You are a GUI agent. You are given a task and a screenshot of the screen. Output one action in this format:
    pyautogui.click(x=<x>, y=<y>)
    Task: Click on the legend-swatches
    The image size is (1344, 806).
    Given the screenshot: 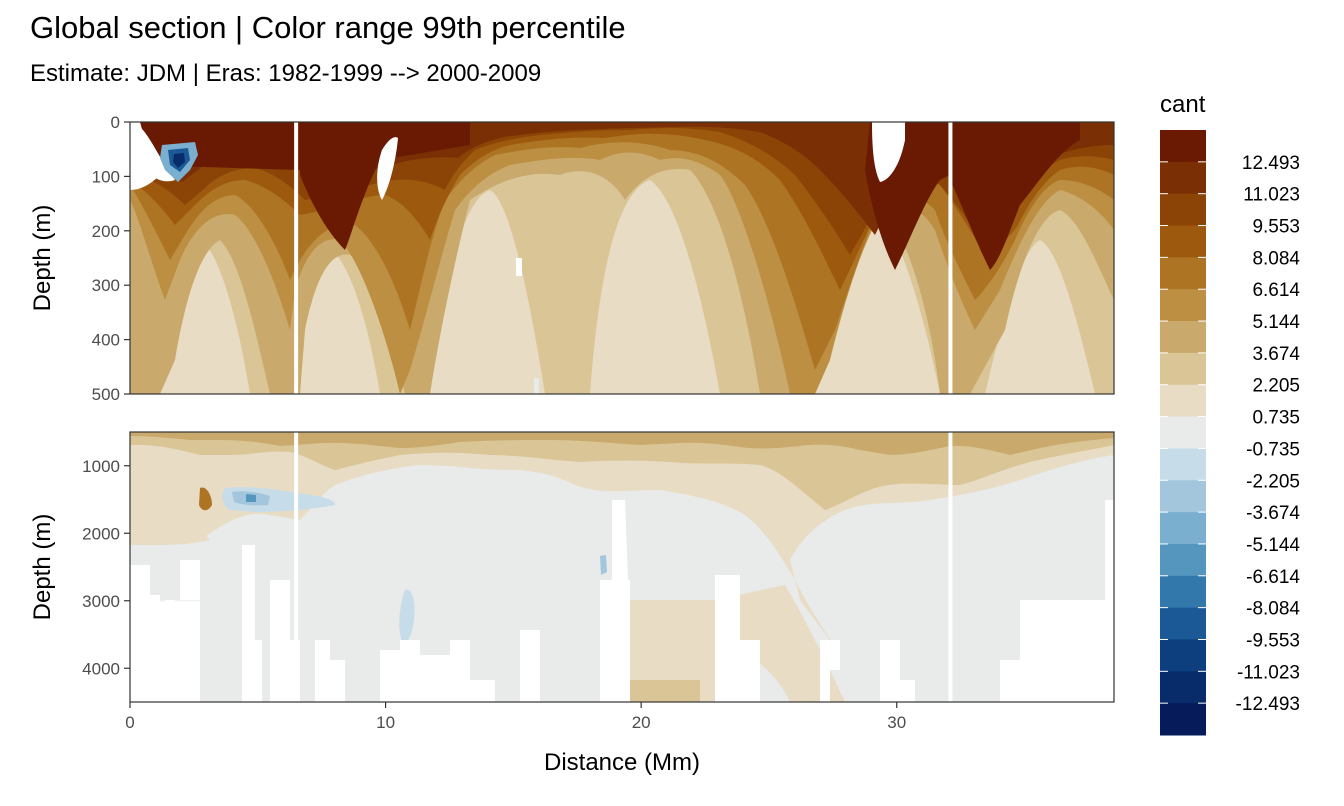 What is the action you would take?
    pyautogui.click(x=1183, y=433)
    